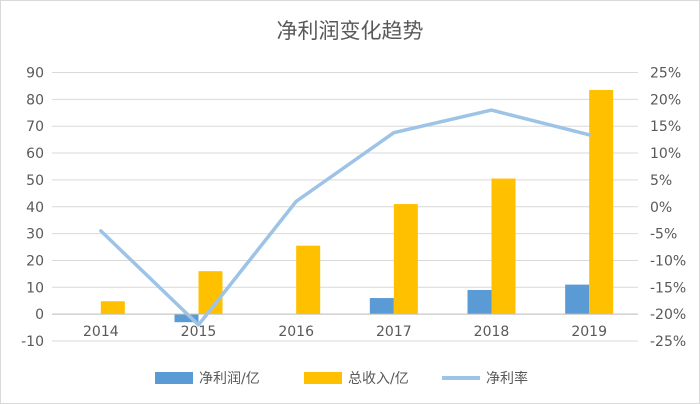 Image resolution: width=700 pixels, height=404 pixels. Describe the element at coordinates (589, 332) in the screenshot. I see `x-tick-label: 2019` at that location.